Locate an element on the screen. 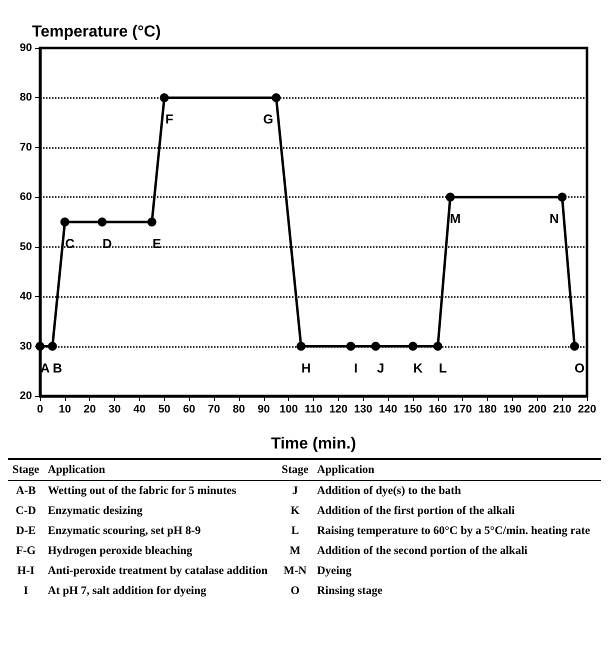  y-axis-title: Temperature (°C) is located at coordinates (96, 32).